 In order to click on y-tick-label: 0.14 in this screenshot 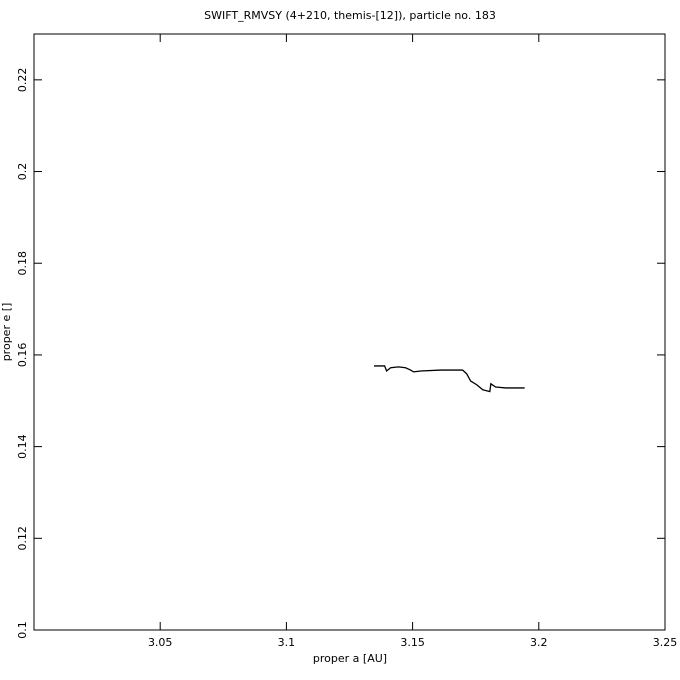, I will do `click(22, 446)`.